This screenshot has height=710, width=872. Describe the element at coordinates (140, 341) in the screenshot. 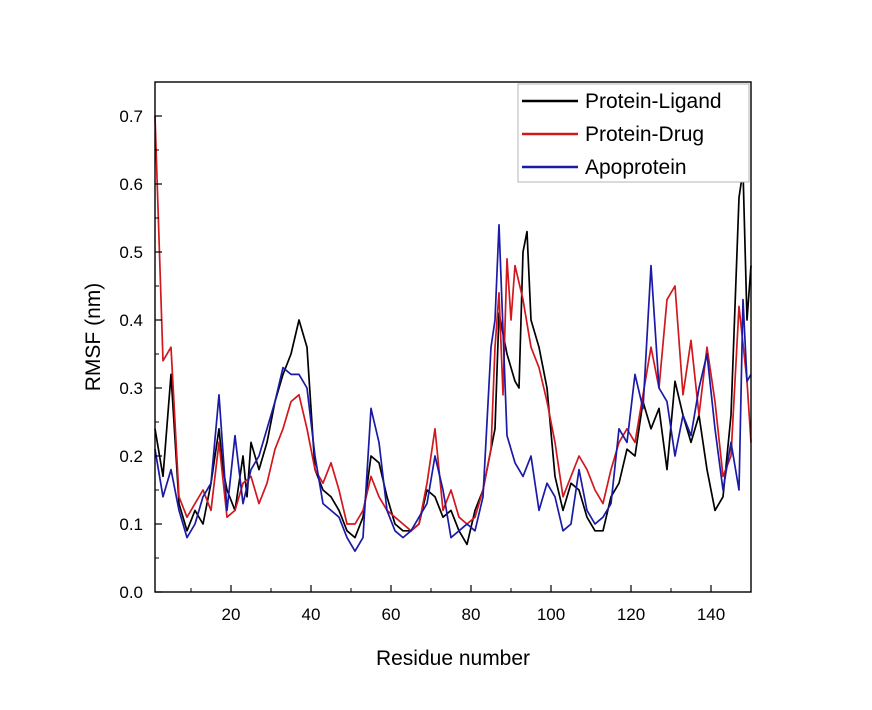

I see `y-axis: 0.0 0.1 0.2 0.3 0.4 0.5 0.6 0.7` at that location.